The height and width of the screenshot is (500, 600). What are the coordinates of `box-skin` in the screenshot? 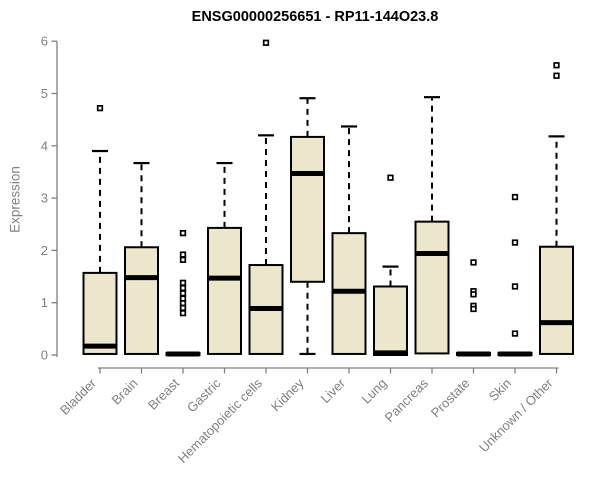 It's located at (515, 275).